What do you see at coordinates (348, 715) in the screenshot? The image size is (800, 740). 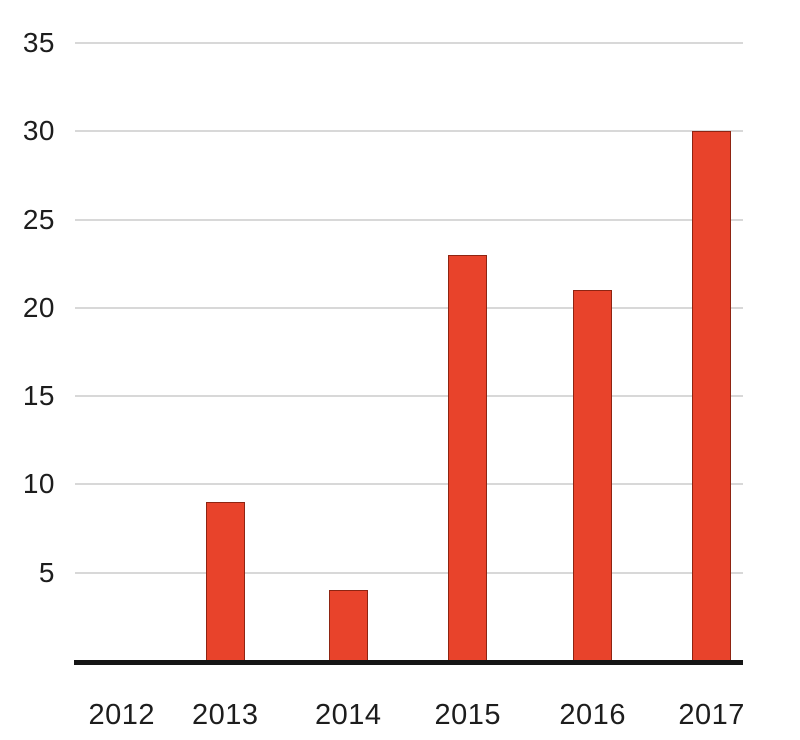 I see `x-tick-label: 2014` at bounding box center [348, 715].